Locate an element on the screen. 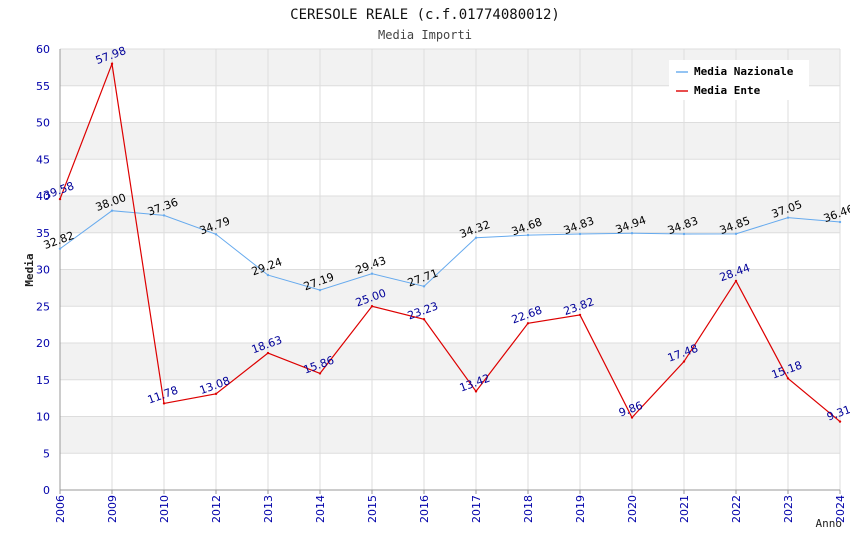 This screenshot has height=550, width=850. x-tick-label: 2009 is located at coordinates (112, 509).